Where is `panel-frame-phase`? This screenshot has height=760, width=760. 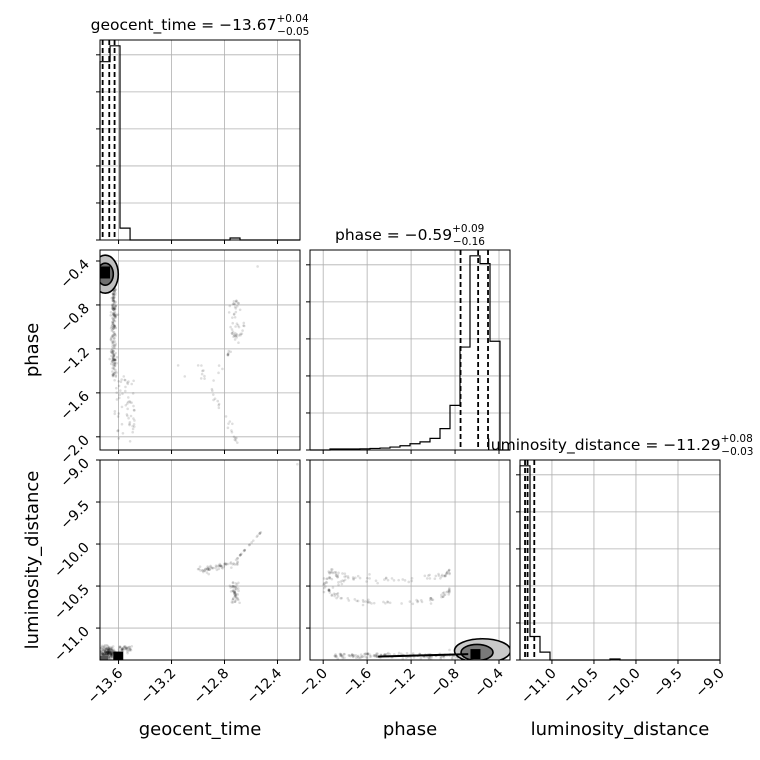 panel-frame-phase is located at coordinates (410, 350).